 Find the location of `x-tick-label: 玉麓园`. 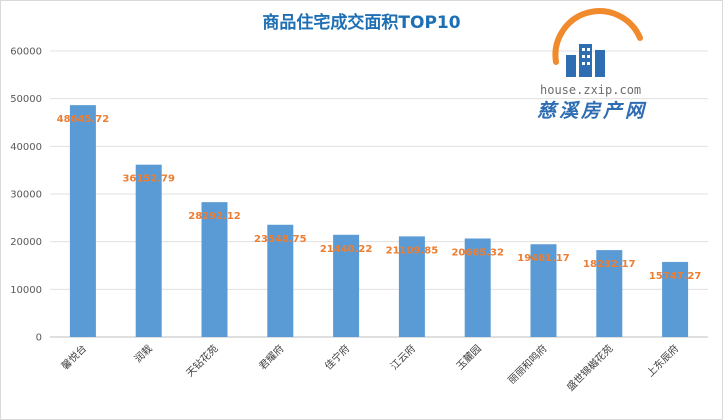

x-tick-label: 玉麓园 is located at coordinates (468, 357).